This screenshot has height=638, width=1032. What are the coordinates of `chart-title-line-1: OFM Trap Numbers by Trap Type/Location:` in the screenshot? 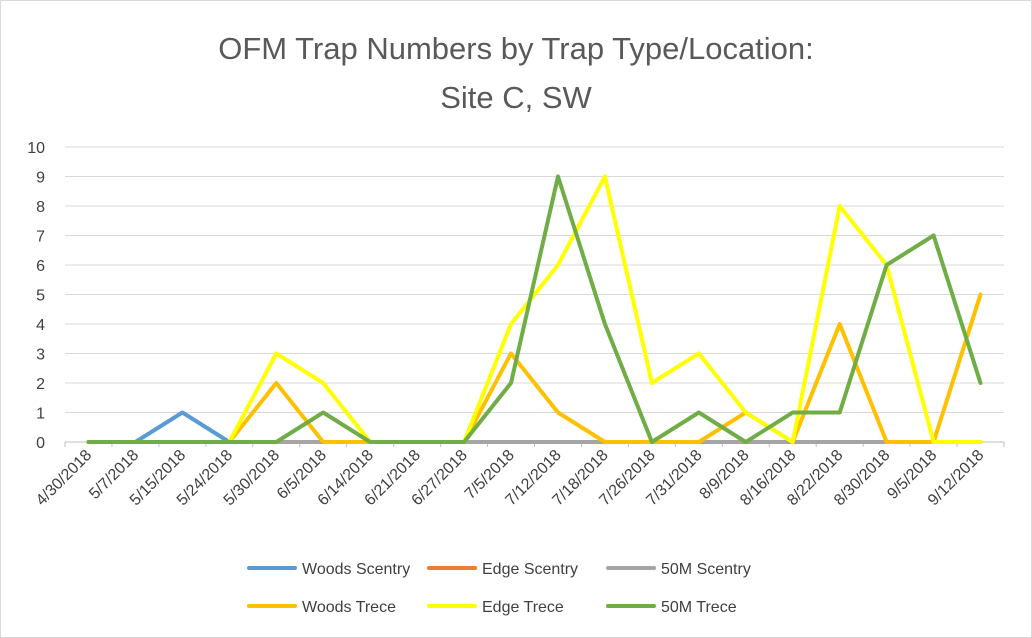 It's located at (516, 48).